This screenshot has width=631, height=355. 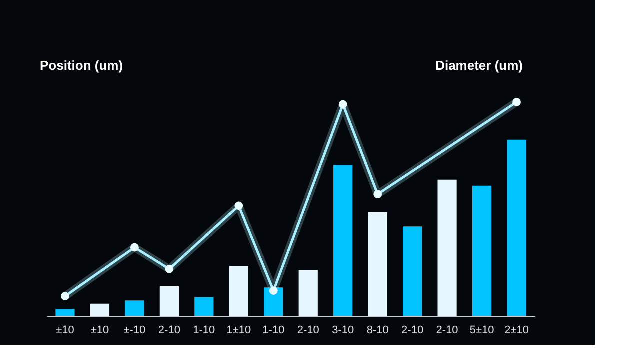 What do you see at coordinates (239, 330) in the screenshot?
I see `x-tick-label: 1±10` at bounding box center [239, 330].